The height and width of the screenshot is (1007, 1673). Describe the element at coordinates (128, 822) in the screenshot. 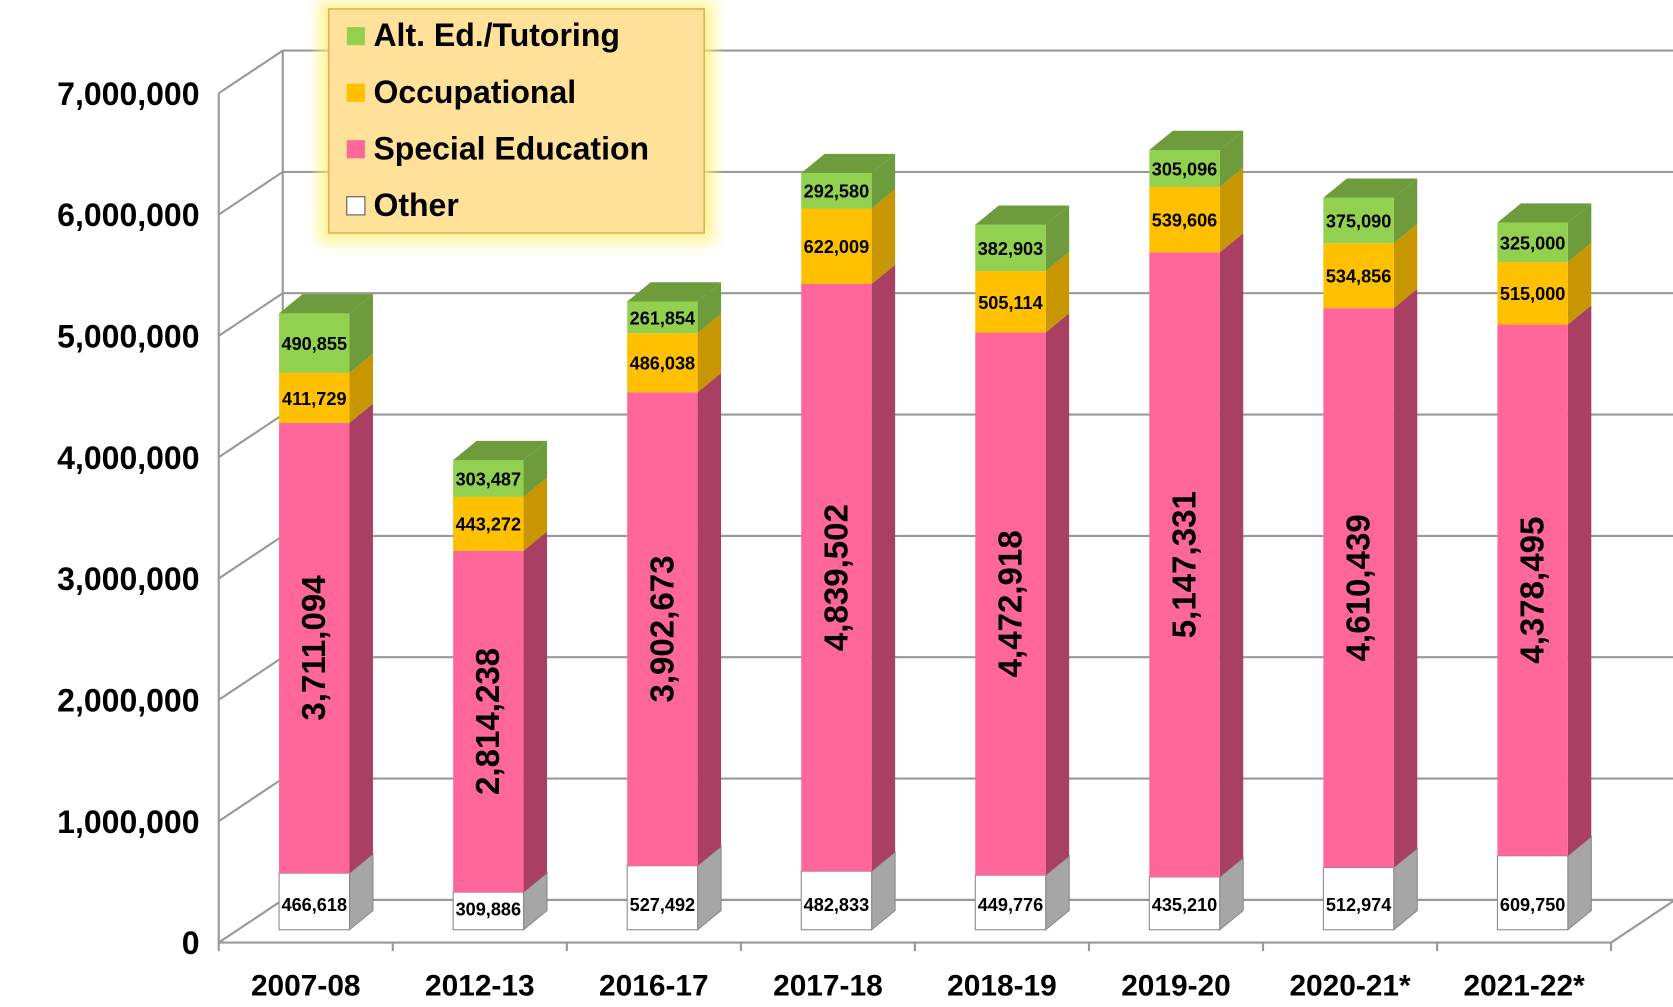

I see `y-tick-label: 1,000,000` at that location.